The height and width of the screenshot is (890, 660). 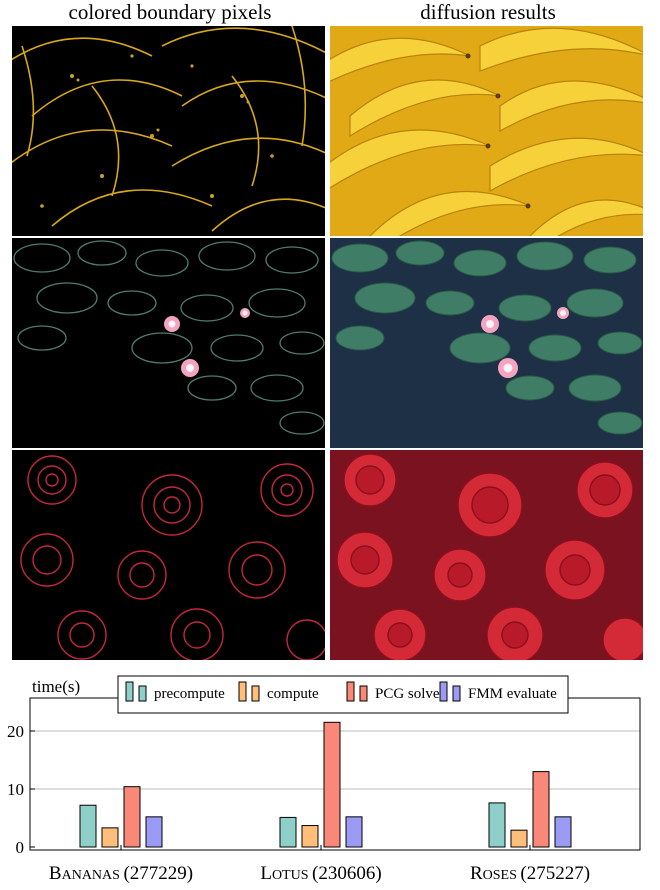 I want to click on chart-bars, so click(x=325, y=784).